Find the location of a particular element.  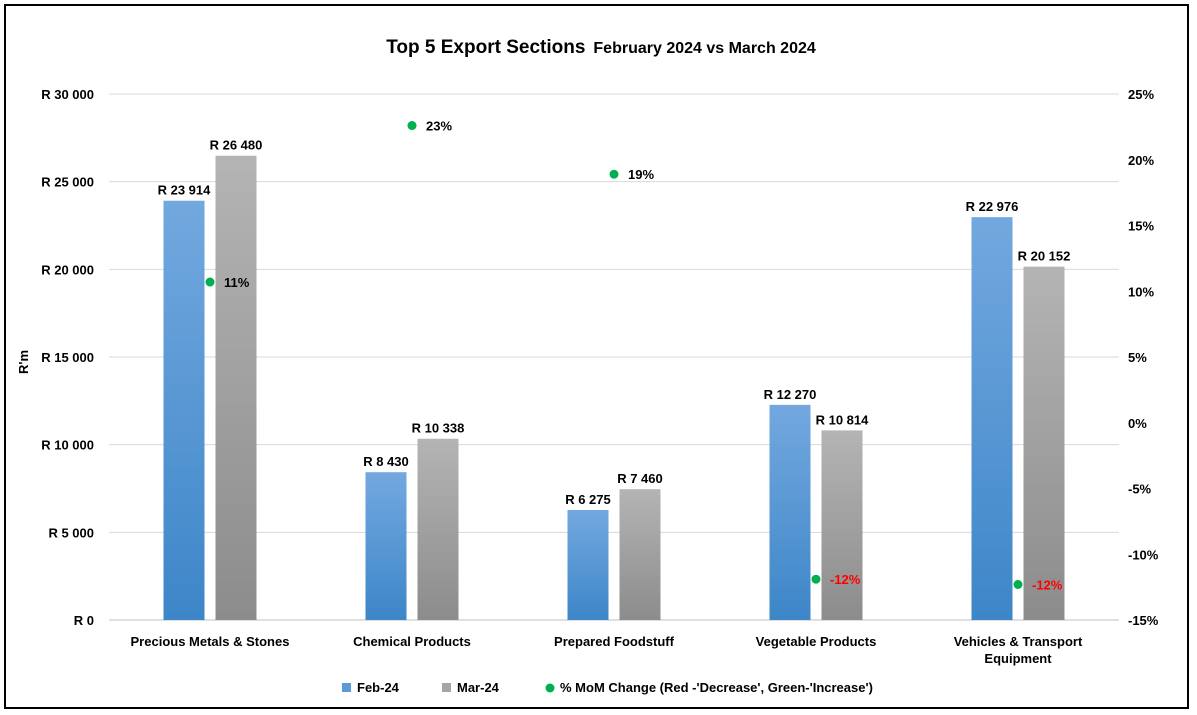

bar-value-label: R 12 270 is located at coordinates (790, 394).